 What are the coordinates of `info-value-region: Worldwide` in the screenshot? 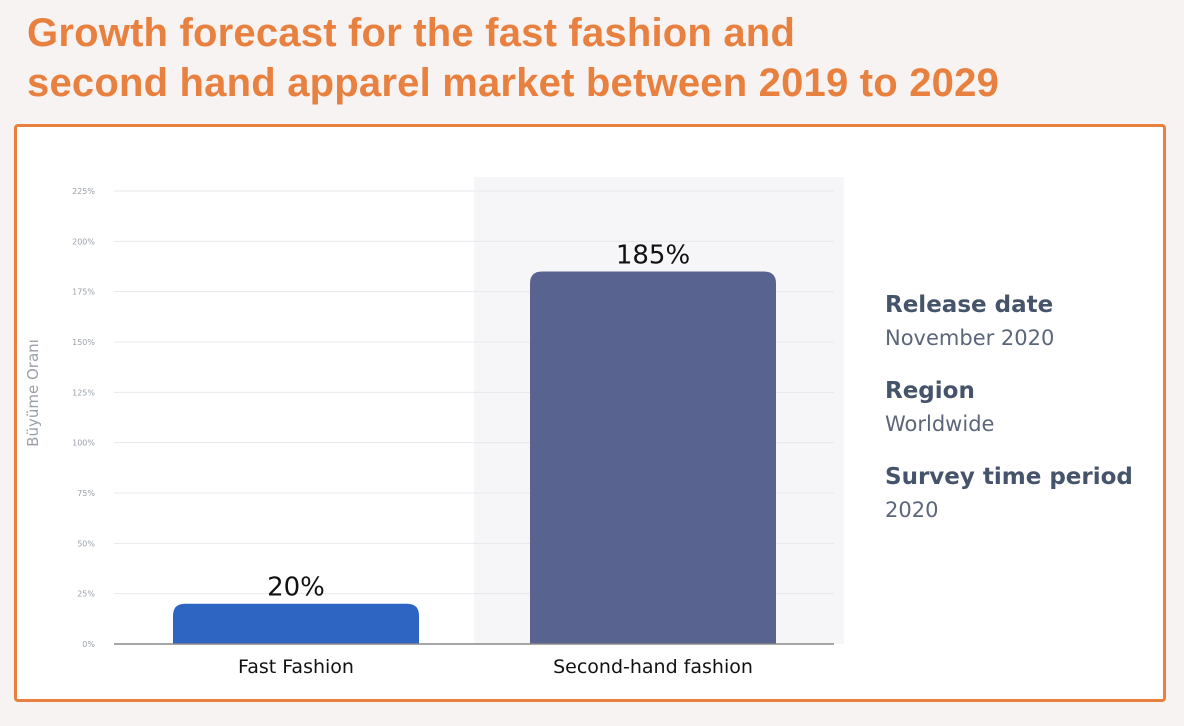 It's located at (940, 424).